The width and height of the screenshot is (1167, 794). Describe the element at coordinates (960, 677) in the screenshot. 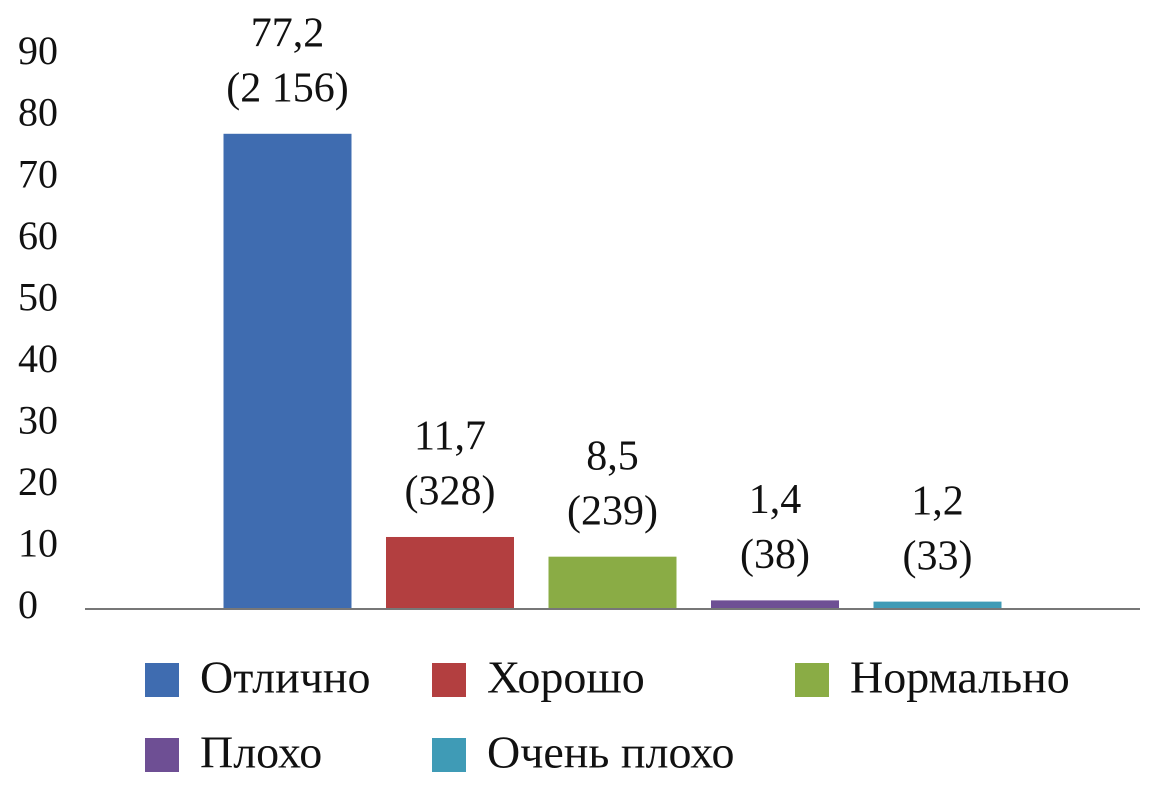

I see `legend-label: Нормально` at that location.